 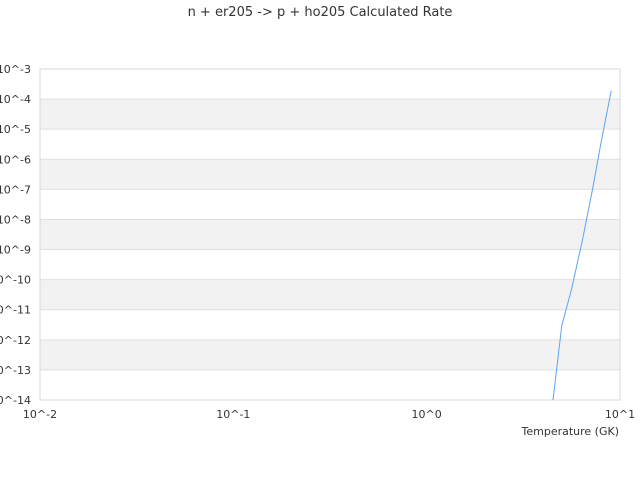 What do you see at coordinates (233, 414) in the screenshot?
I see `x-tick-label: 10^-1` at bounding box center [233, 414].